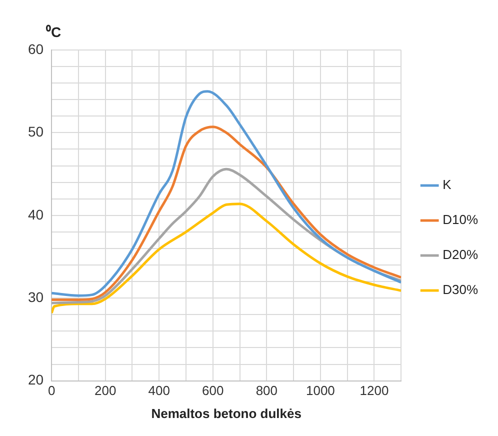 This screenshot has height=436, width=498. What do you see at coordinates (226, 413) in the screenshot?
I see `x-axis-title: Nemaltos betono dulkės` at bounding box center [226, 413].